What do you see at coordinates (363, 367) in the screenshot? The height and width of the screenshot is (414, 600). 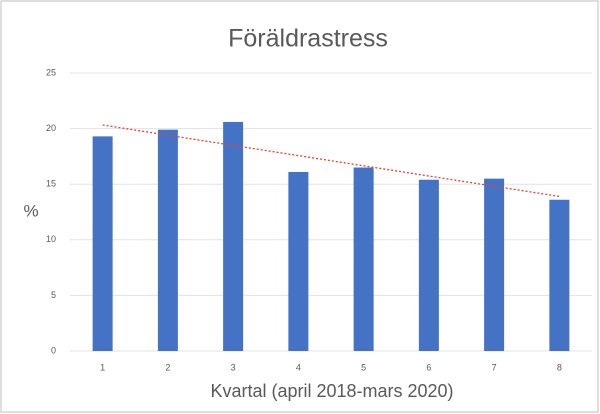 I see `x-tick-label: 5` at bounding box center [363, 367].